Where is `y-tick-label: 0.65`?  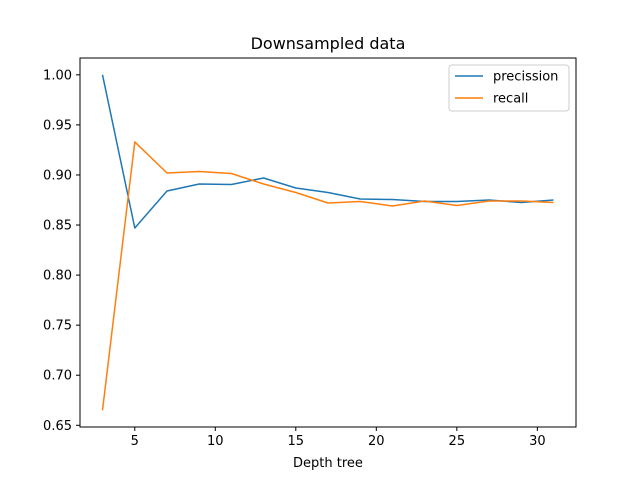 y-tick-label: 0.65 is located at coordinates (57, 426).